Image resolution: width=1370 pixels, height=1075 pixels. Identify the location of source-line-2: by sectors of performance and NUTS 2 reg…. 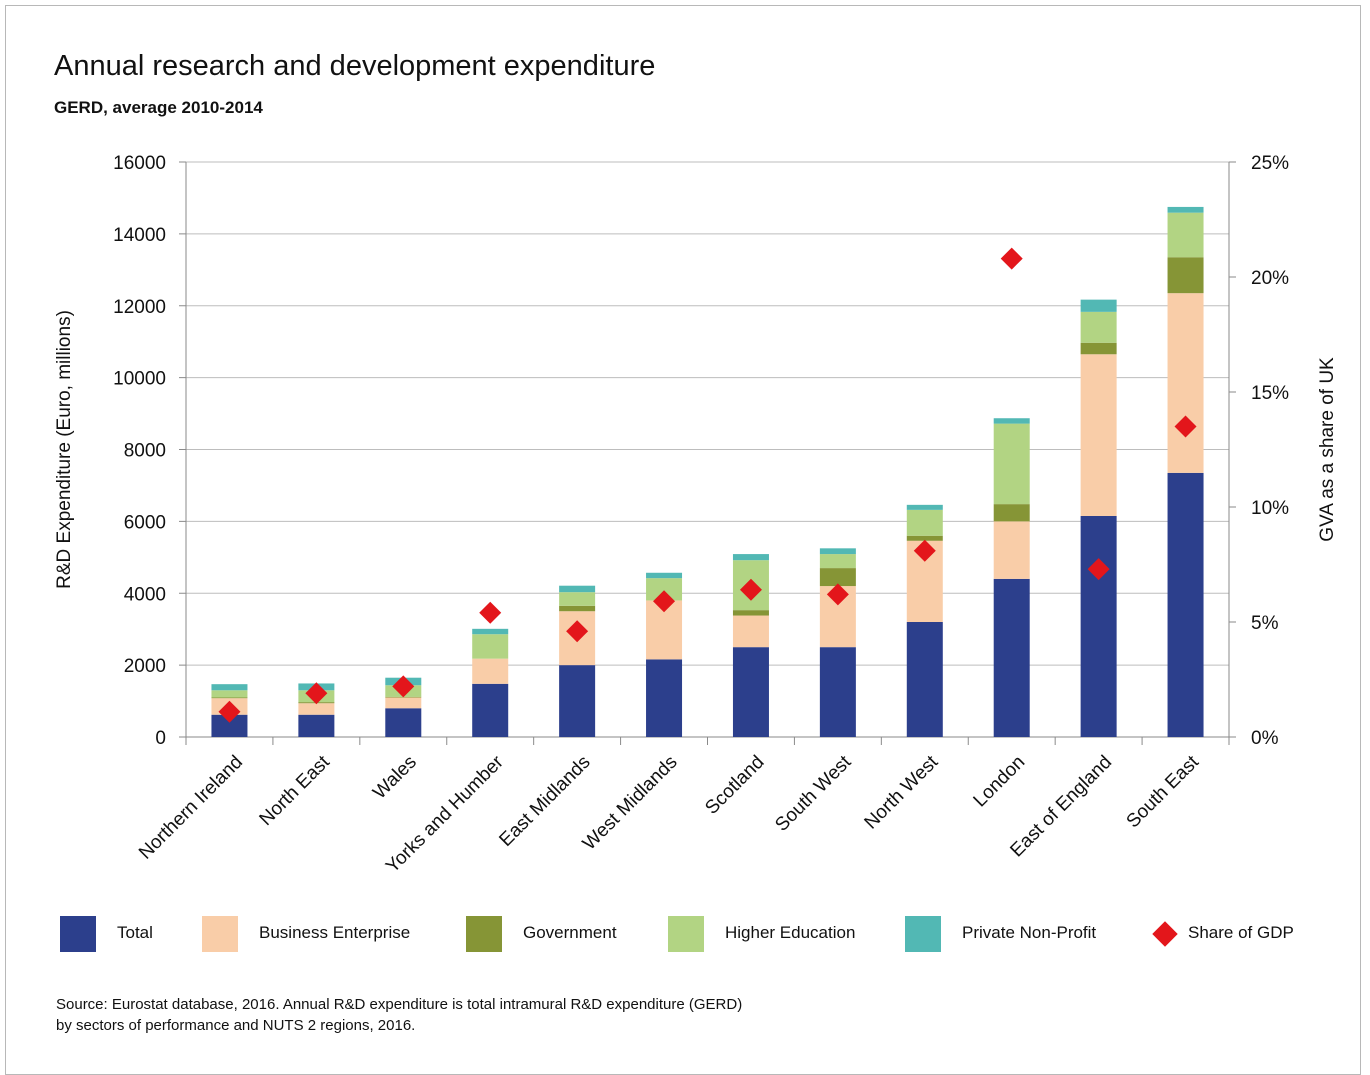
(236, 1025).